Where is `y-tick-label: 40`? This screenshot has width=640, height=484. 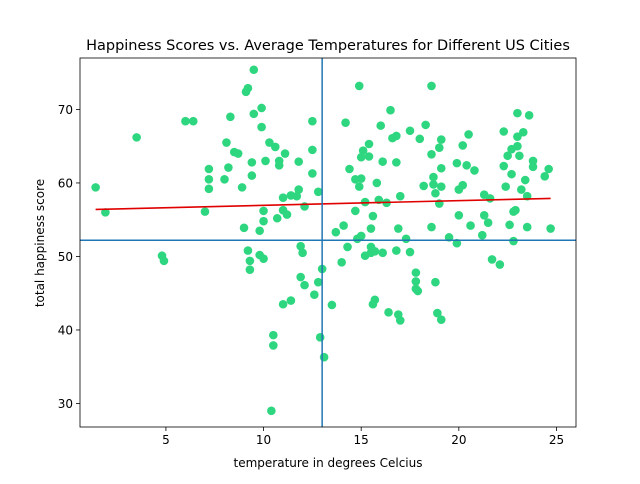 y-tick-label: 40 is located at coordinates (65, 330).